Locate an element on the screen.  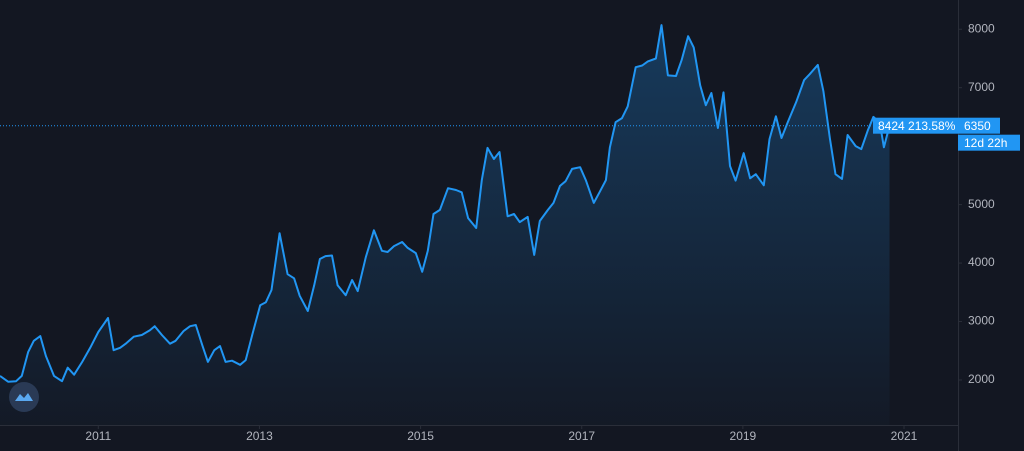
x-tick-label: 2011 is located at coordinates (98, 436).